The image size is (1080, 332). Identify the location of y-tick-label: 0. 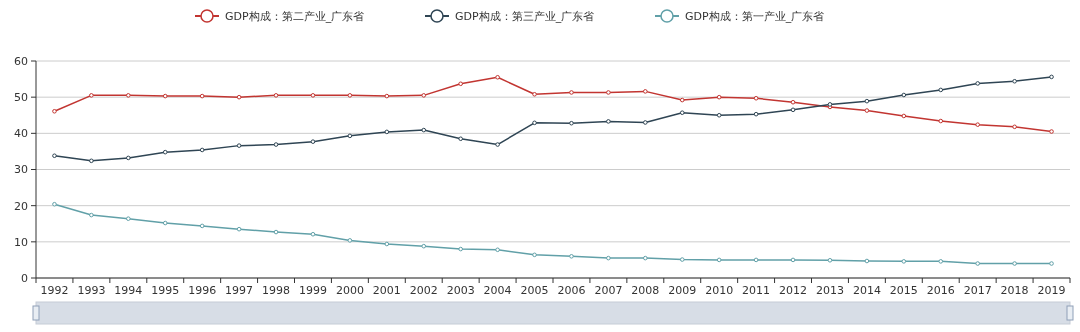
(24, 278).